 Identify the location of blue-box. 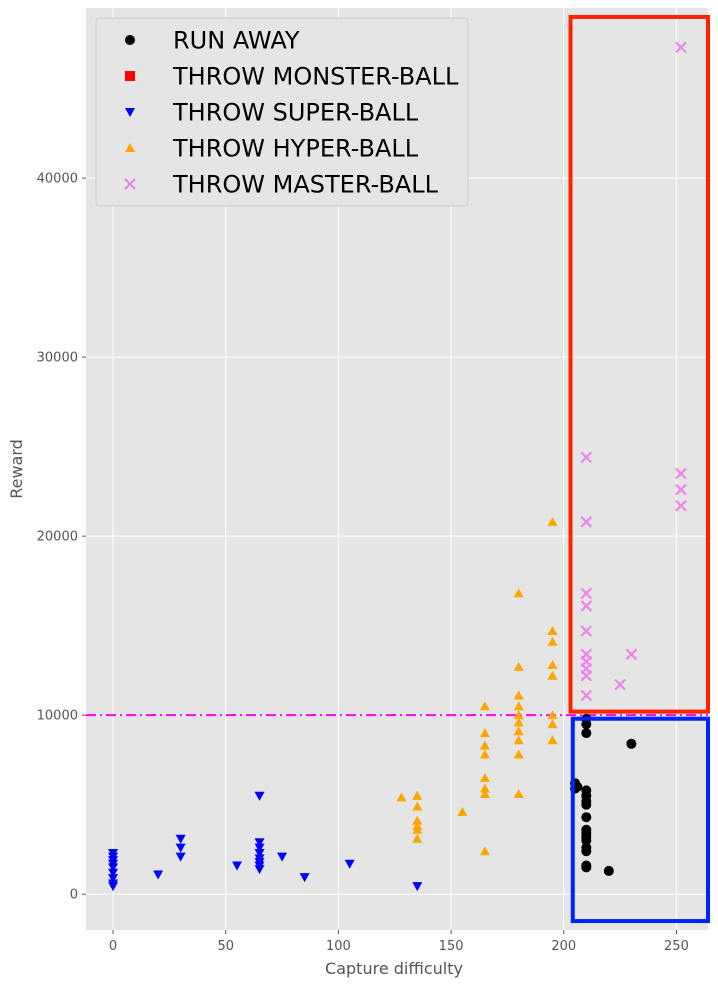
(640, 820).